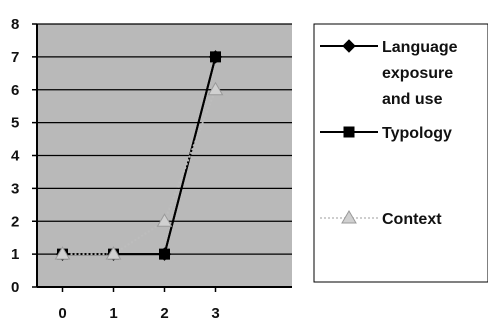 The image size is (488, 324). I want to click on y-tick-label: 4, so click(15, 156).